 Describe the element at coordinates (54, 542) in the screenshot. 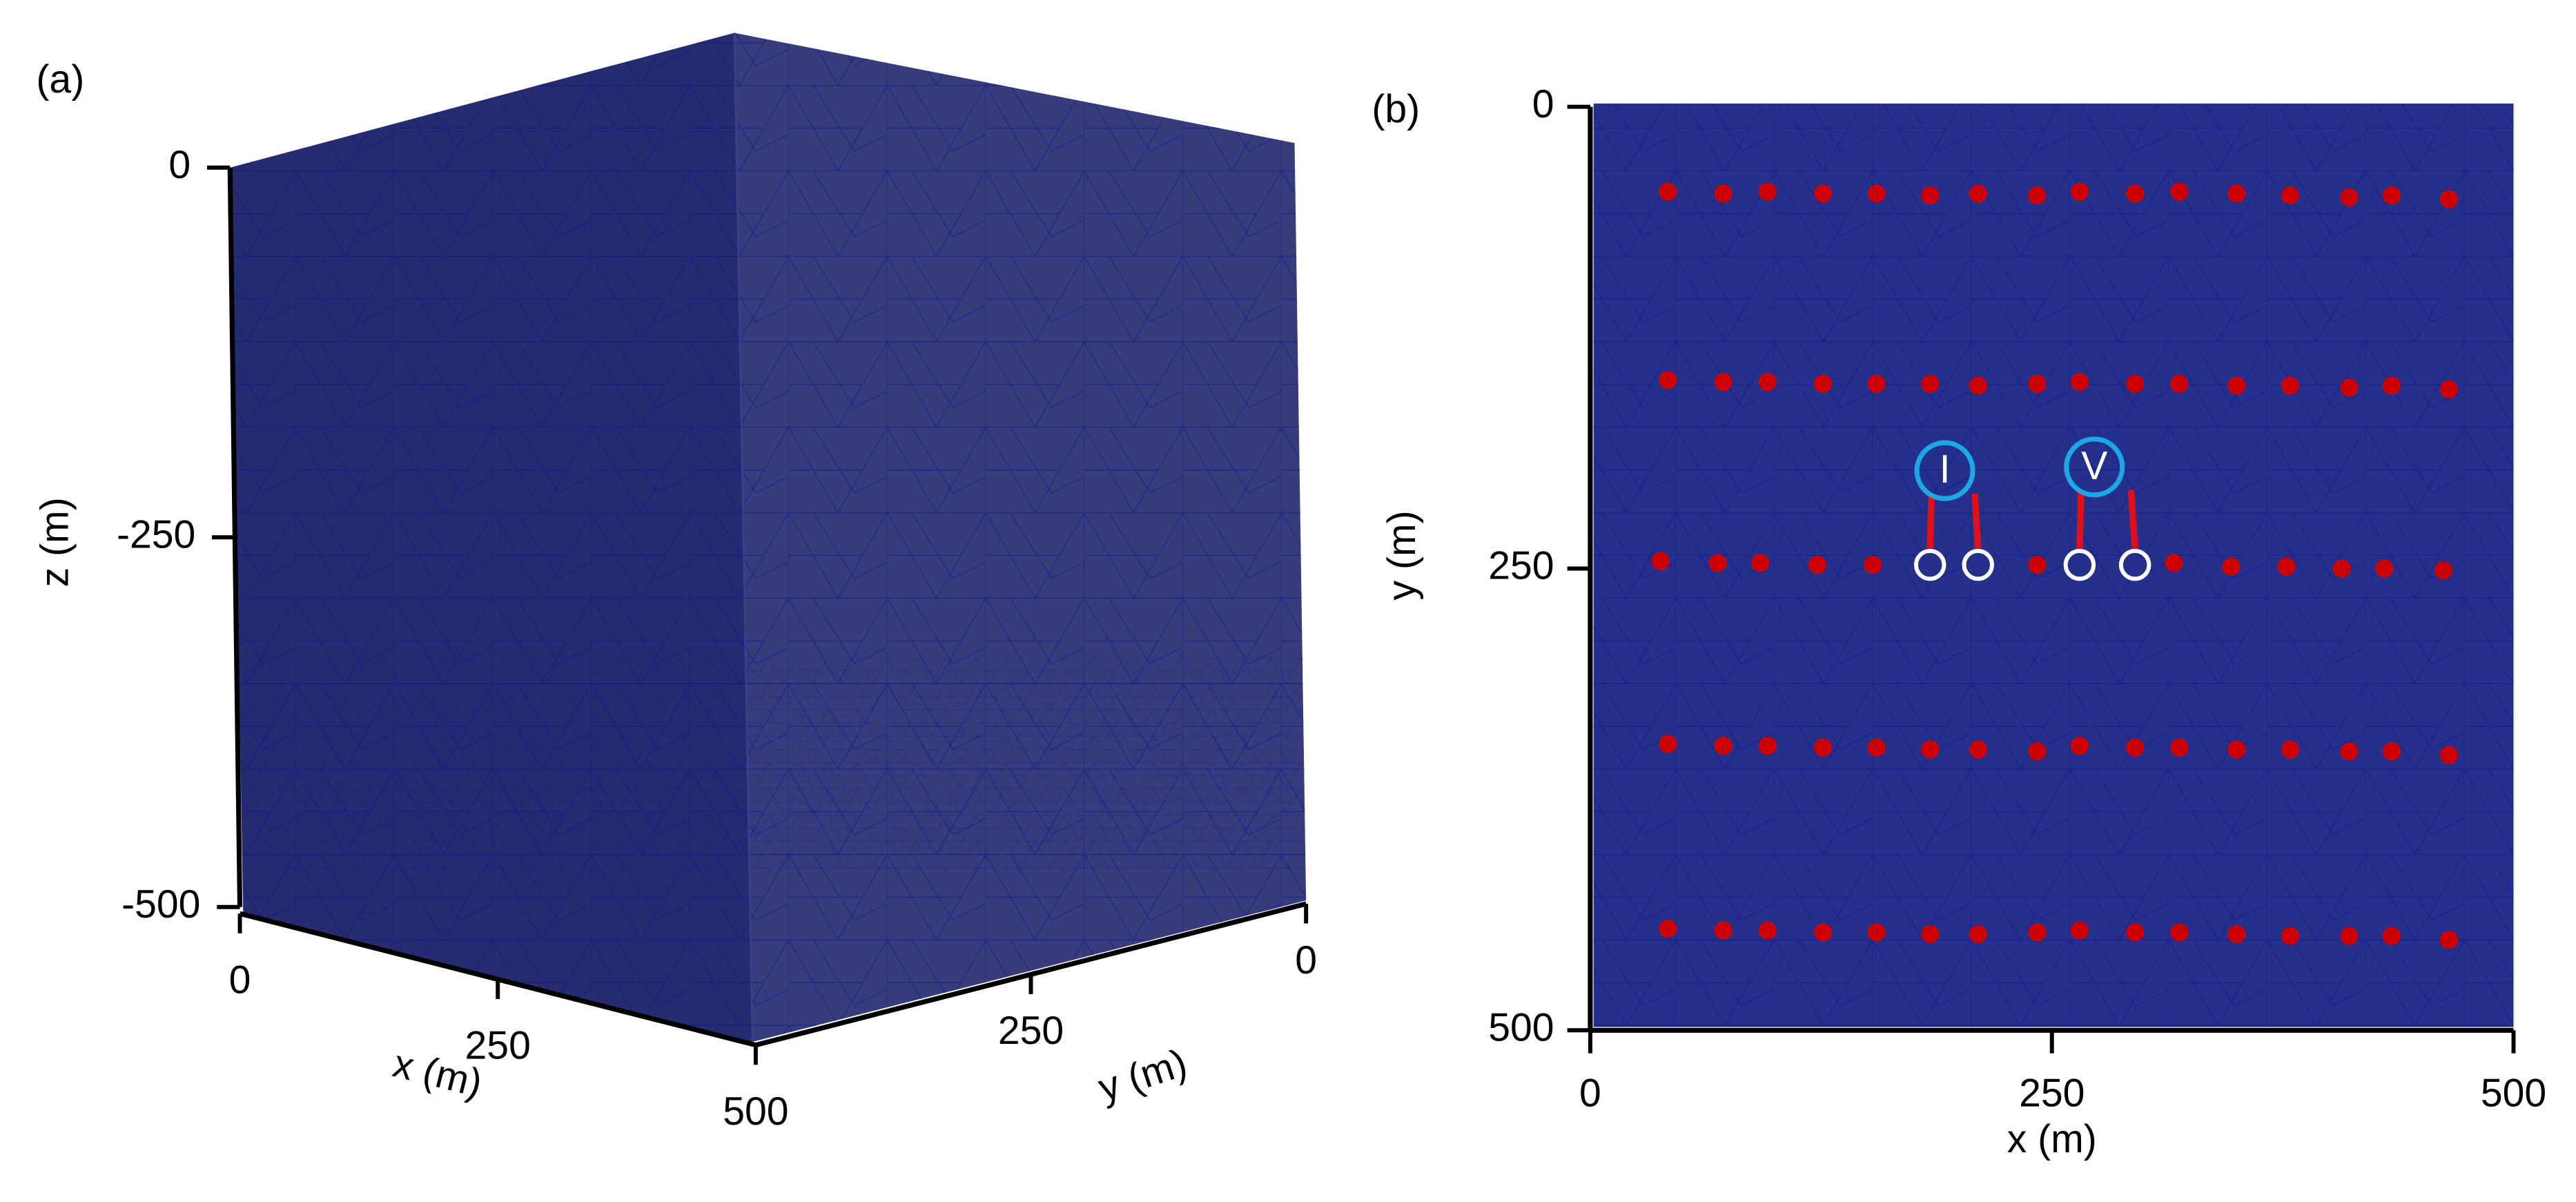

I see `axis-label: z (m)` at that location.